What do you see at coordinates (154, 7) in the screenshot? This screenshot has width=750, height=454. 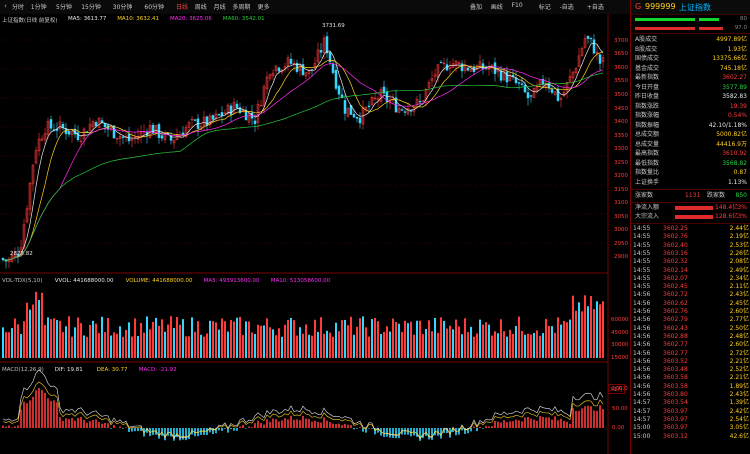 I see `period-tab-5: 60分钟` at bounding box center [154, 7].